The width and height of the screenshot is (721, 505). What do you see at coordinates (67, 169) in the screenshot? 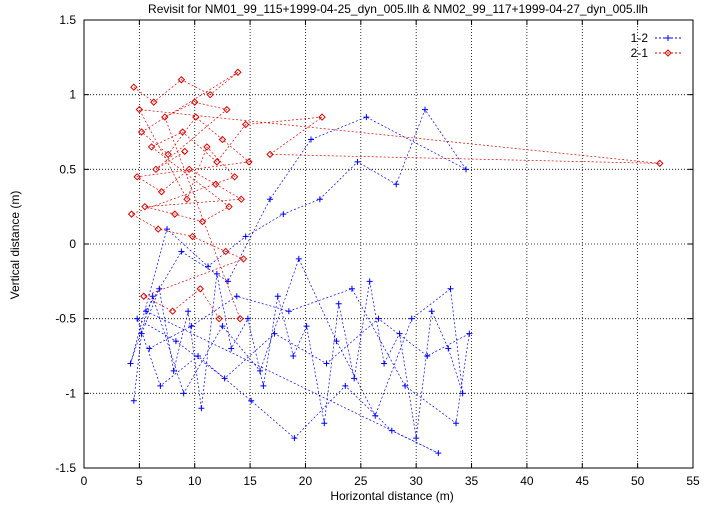
I see `y-tick-label: 0.5` at bounding box center [67, 169].